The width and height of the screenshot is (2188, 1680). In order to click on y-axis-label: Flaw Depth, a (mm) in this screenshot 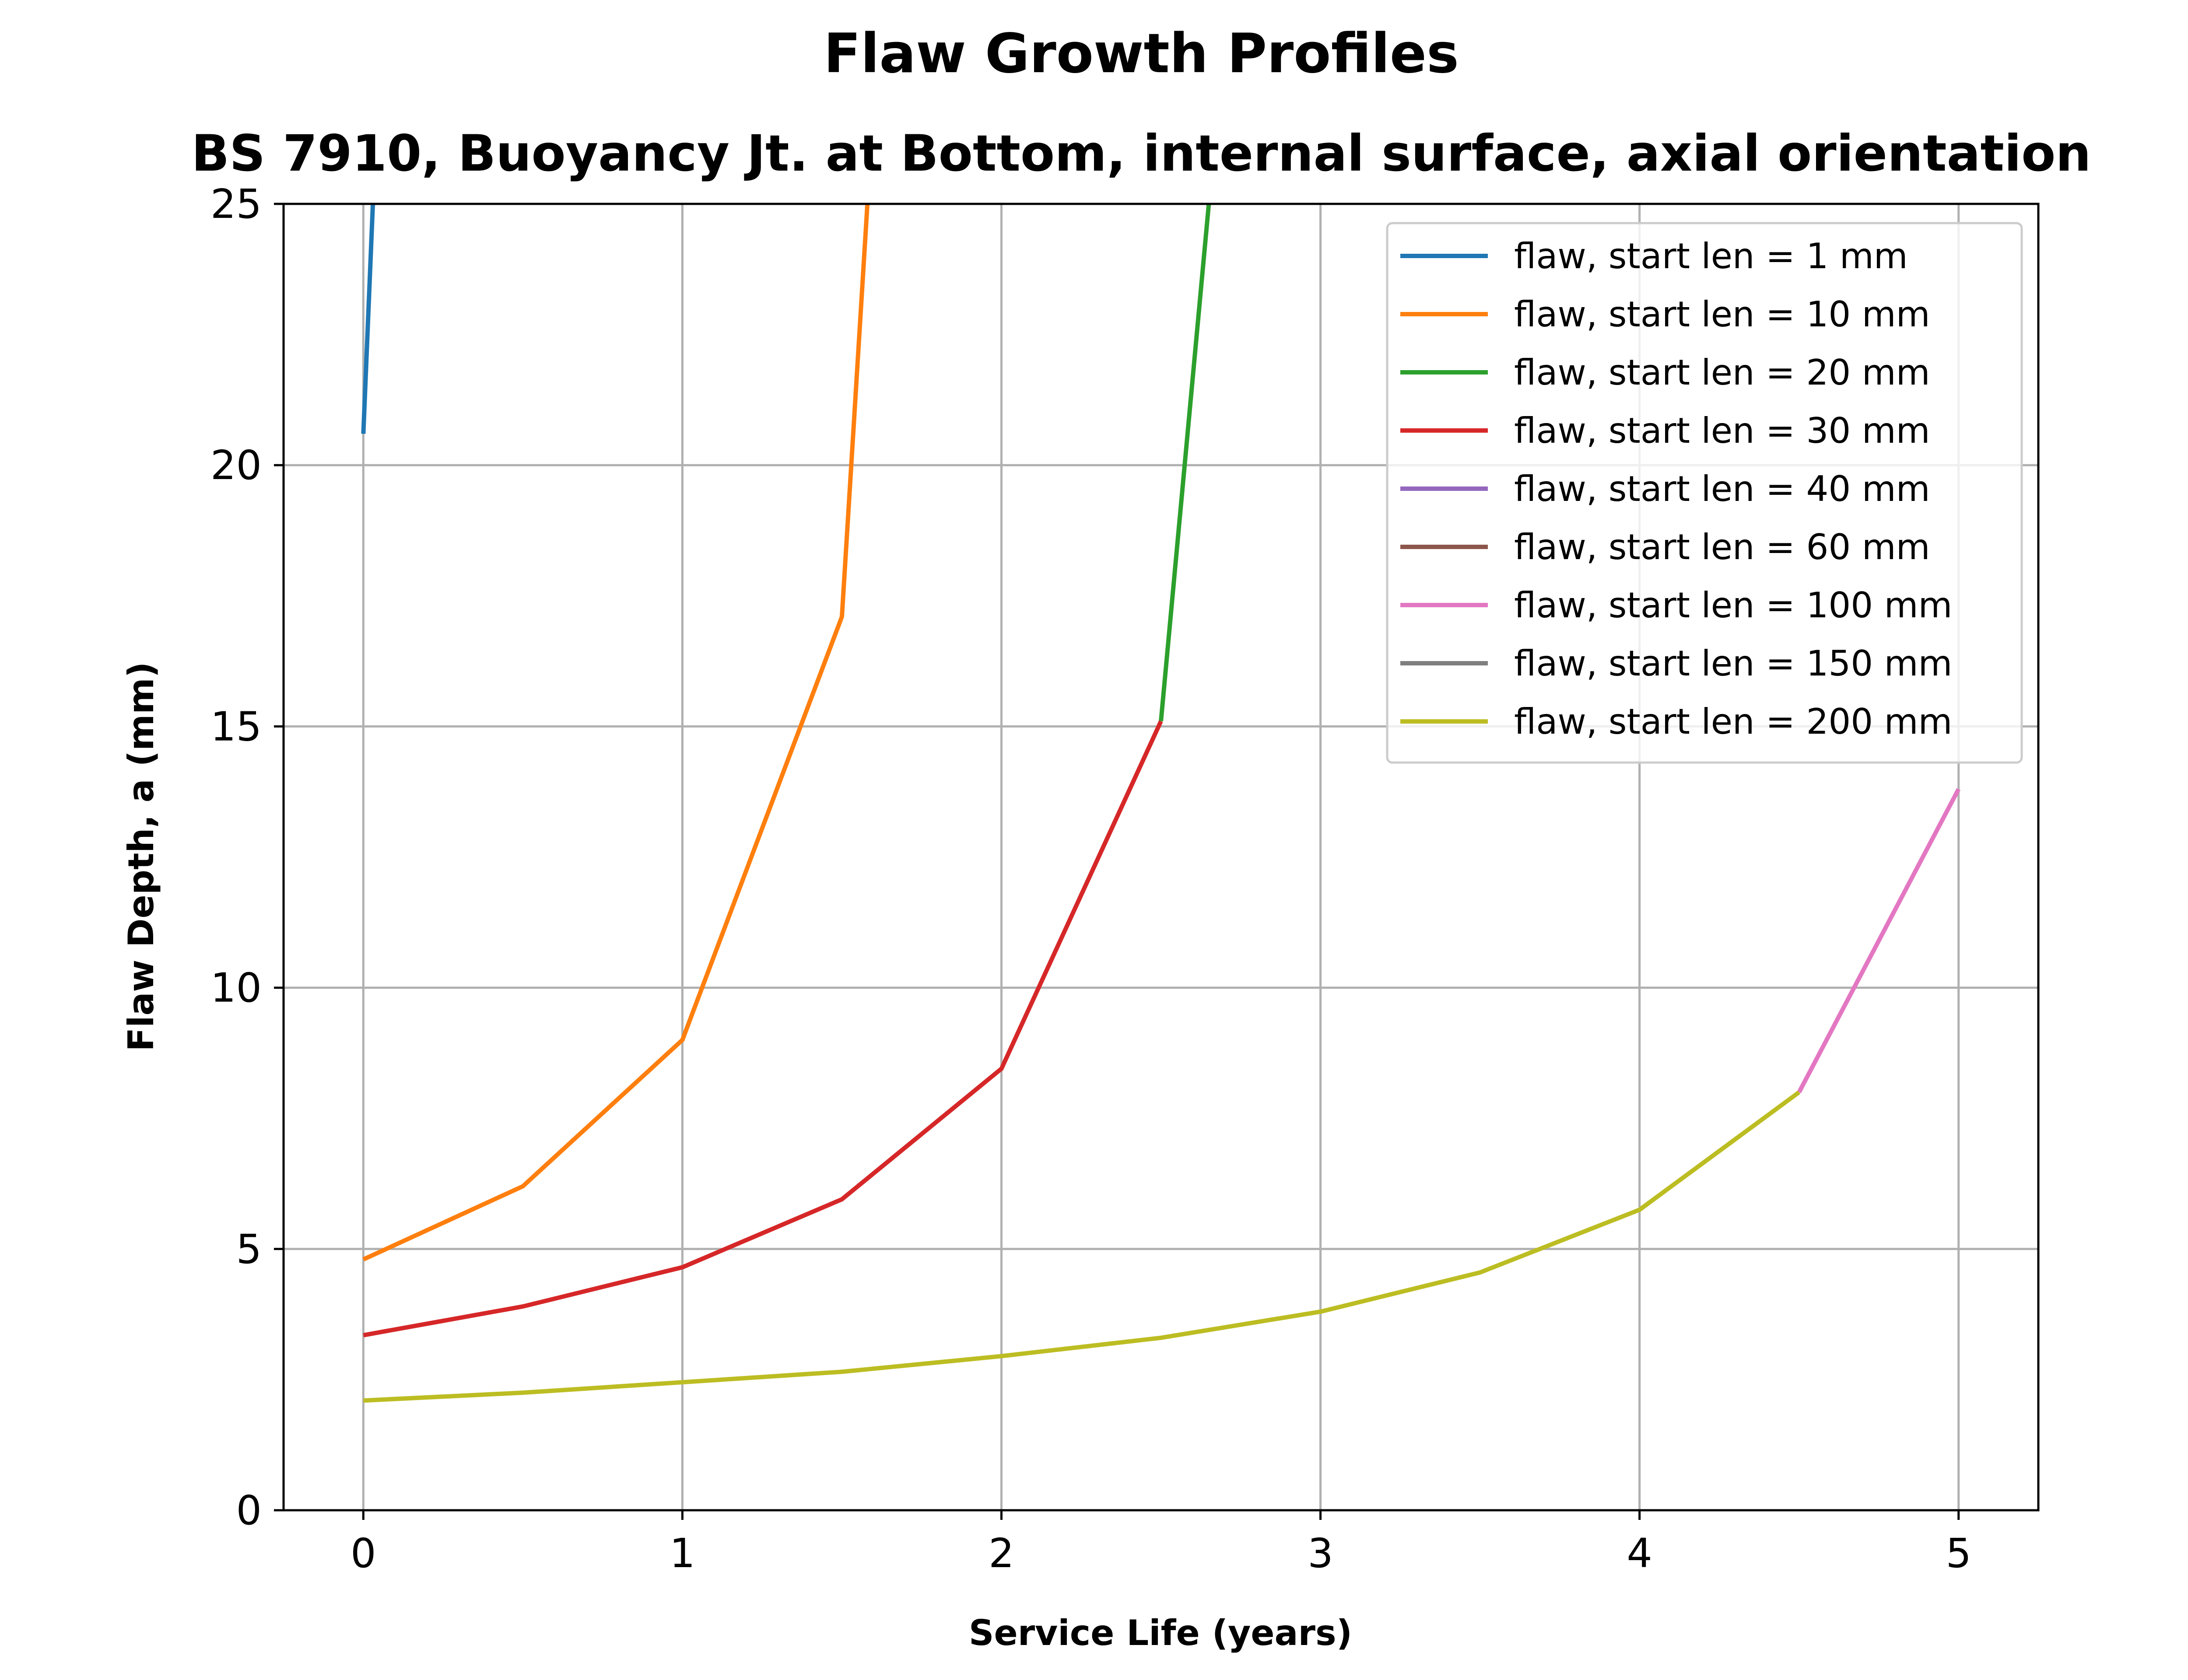, I will do `click(141, 857)`.